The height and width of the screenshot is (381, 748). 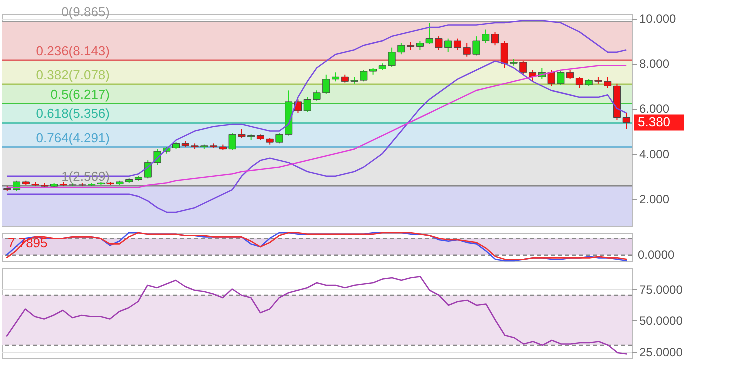 I want to click on ref-line-label: 0.618(5.356), so click(x=73, y=114).